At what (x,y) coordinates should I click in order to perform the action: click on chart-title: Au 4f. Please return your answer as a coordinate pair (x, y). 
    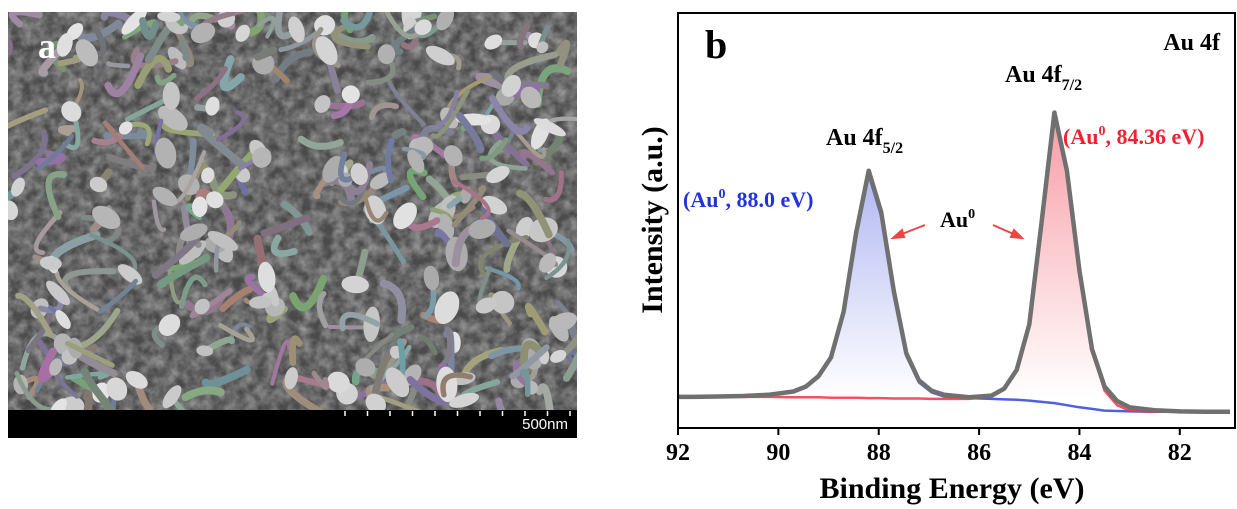
    Looking at the image, I should click on (1192, 43).